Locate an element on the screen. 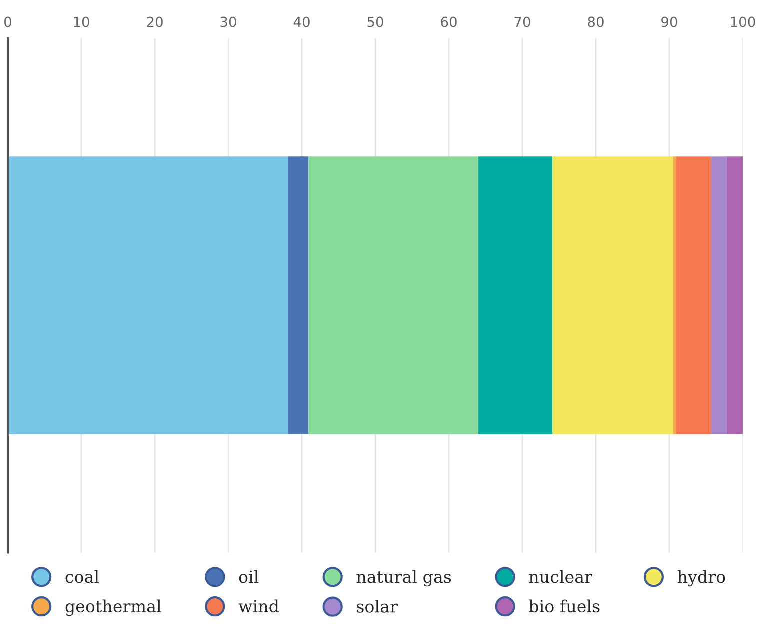 This screenshot has height=639, width=764. legend-label: wind is located at coordinates (259, 606).